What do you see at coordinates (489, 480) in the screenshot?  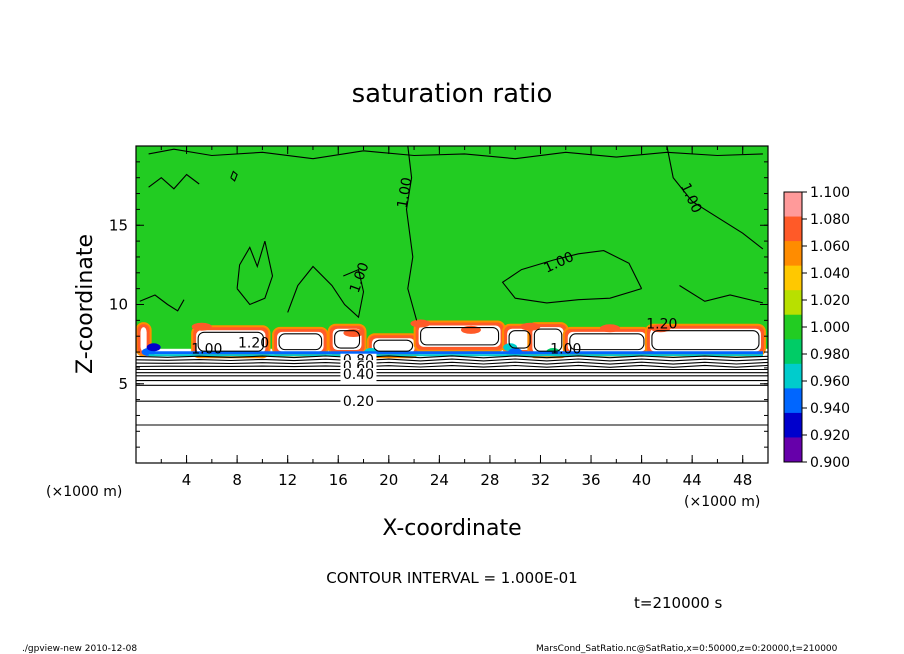 I see `x-tick-label: 28` at bounding box center [489, 480].